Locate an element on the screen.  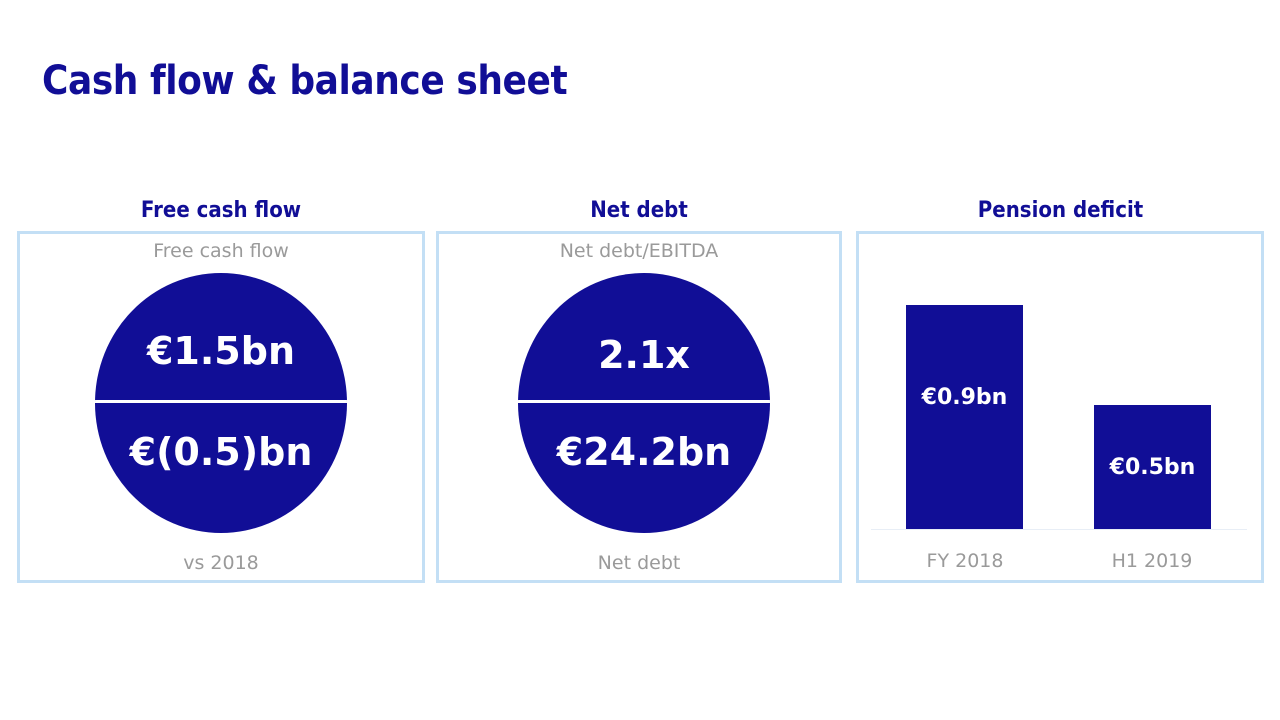
free-cash-flow-change-value: €(0.5)bn is located at coordinates (221, 452).